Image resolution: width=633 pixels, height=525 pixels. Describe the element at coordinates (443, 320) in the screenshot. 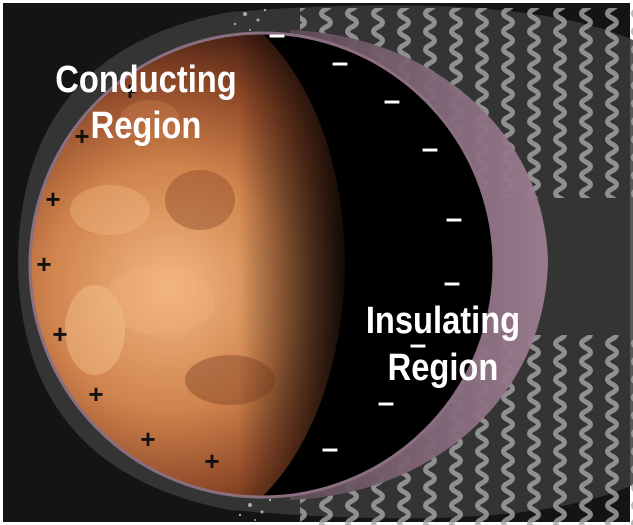

I see `insulating-region-label-line1: Insulating` at that location.